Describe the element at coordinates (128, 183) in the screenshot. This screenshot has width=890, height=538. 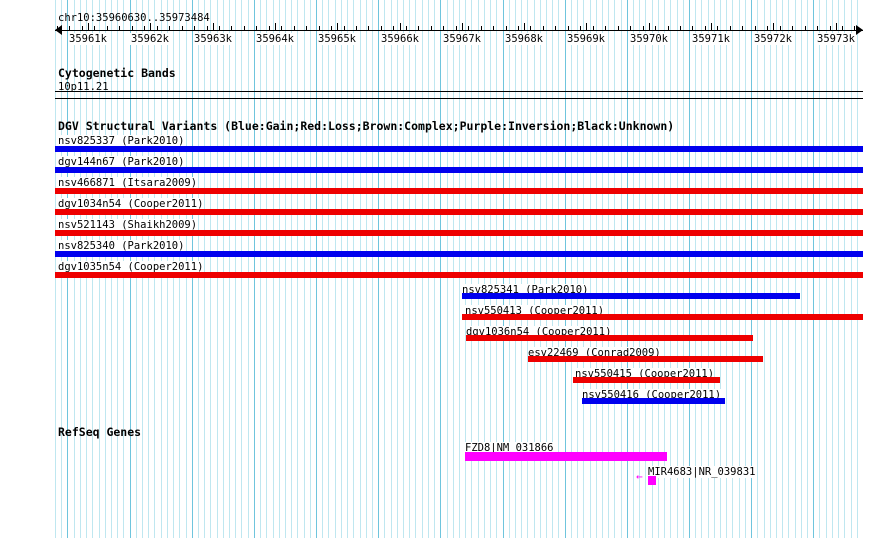
I see `dgv-feature-label: nsv466871 (Itsara2009)` at that location.